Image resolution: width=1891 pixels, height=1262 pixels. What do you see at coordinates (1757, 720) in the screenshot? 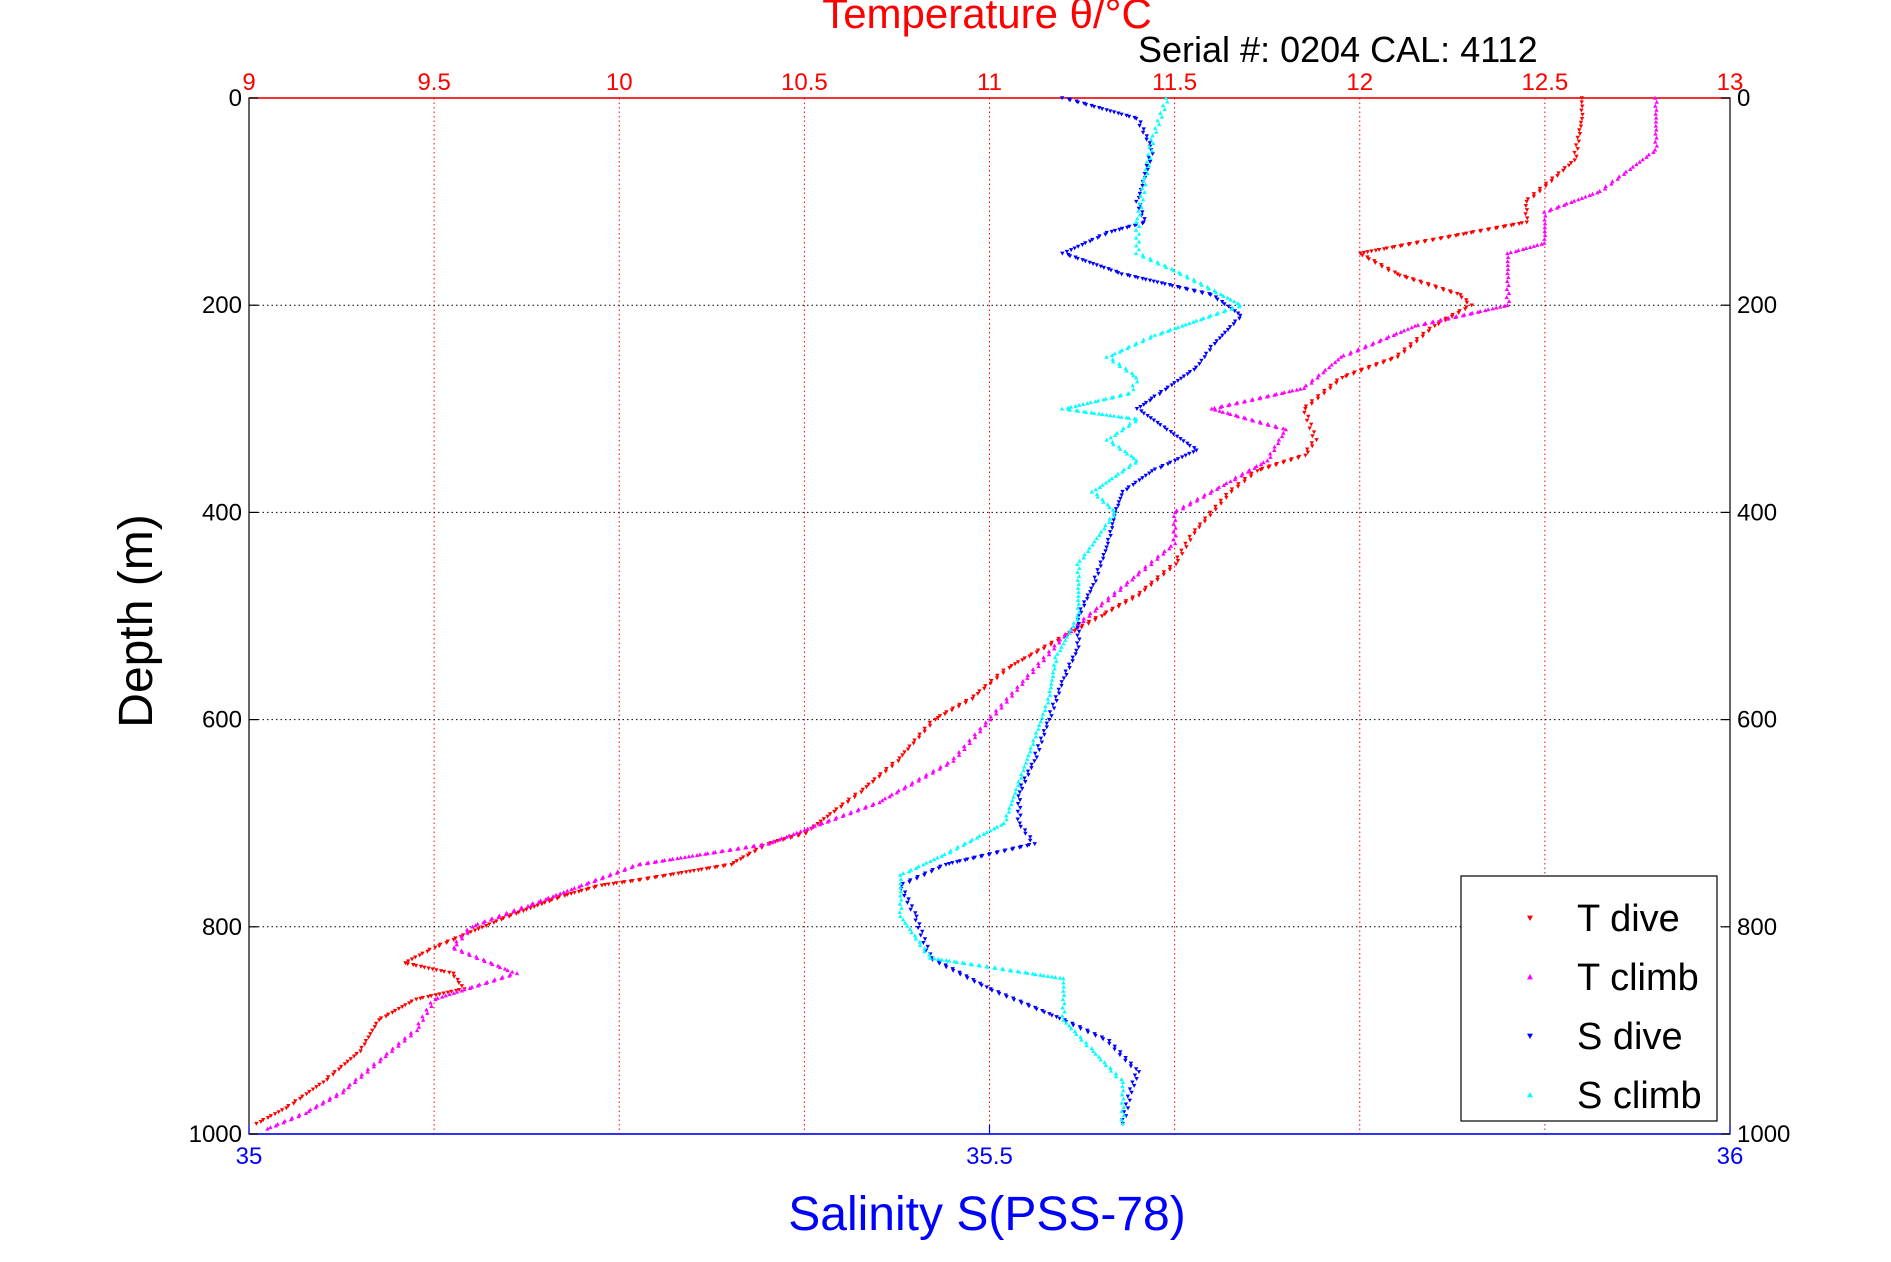
I see `depth-tick-label-right: 600` at bounding box center [1757, 720].